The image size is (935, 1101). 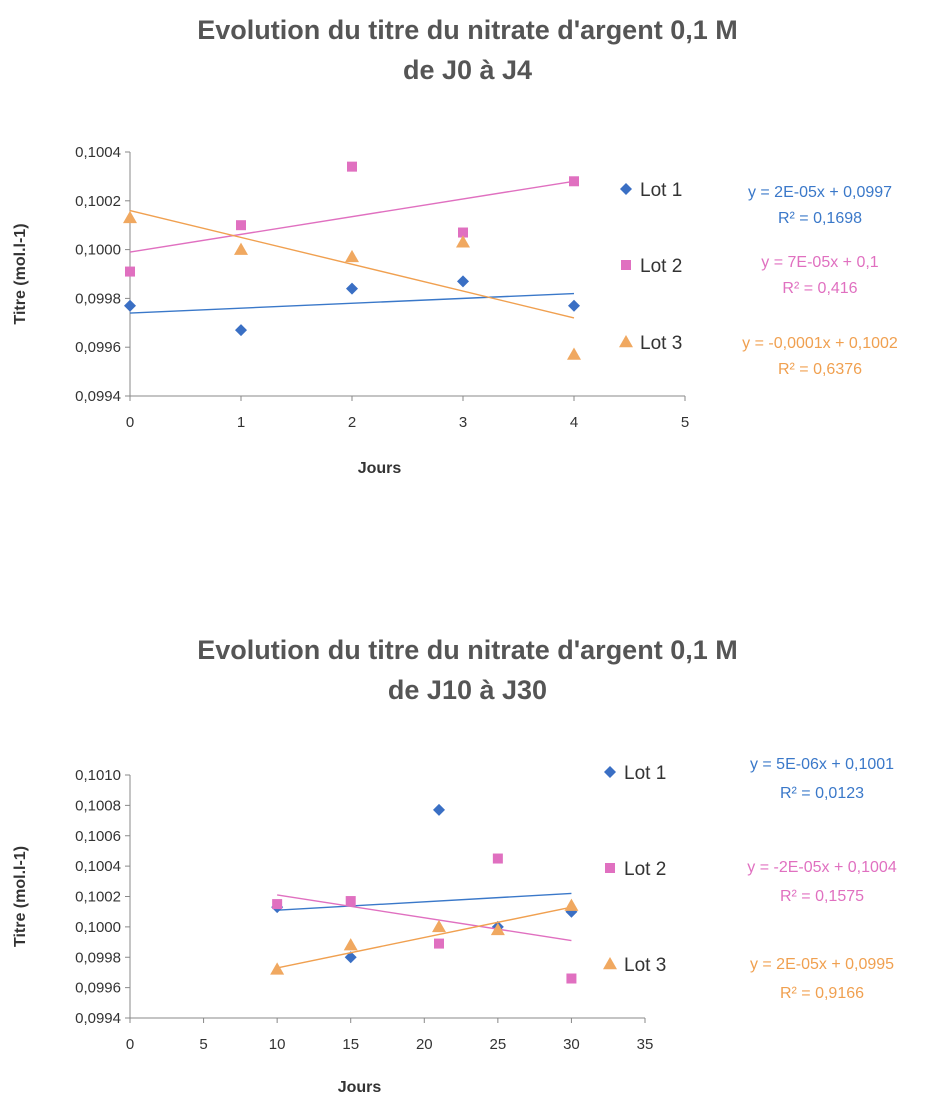 What do you see at coordinates (360, 1087) in the screenshot?
I see `chart-2-x-axis-label: Jours` at bounding box center [360, 1087].